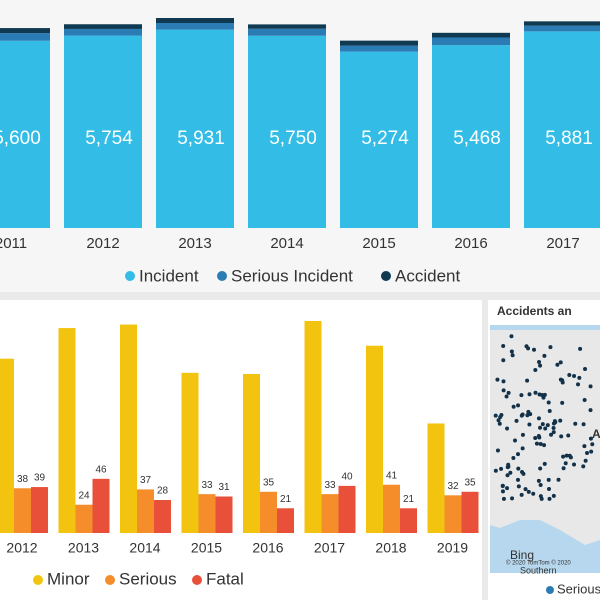 This screenshot has width=600, height=600. I want to click on x-tick-label: 2016, so click(470, 243).